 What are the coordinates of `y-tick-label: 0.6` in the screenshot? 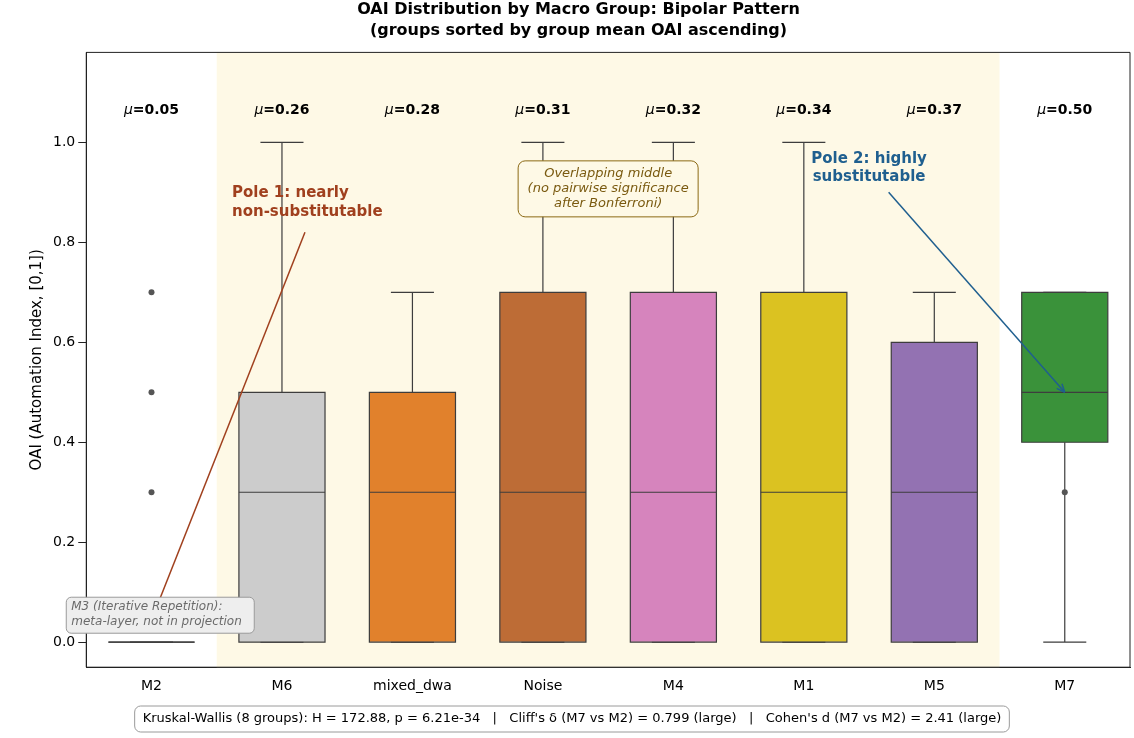 It's located at (64, 340).